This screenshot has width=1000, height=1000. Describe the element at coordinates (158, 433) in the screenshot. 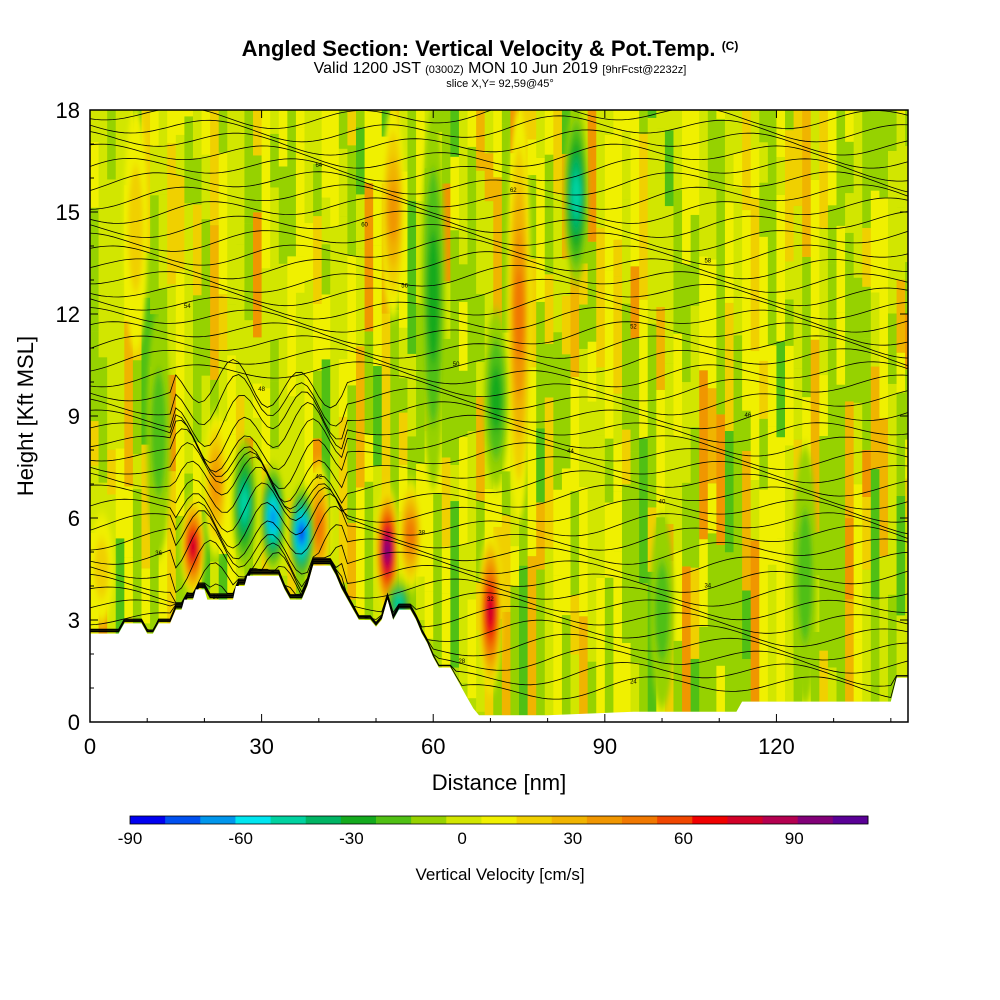

I see `downdraft-core` at that location.